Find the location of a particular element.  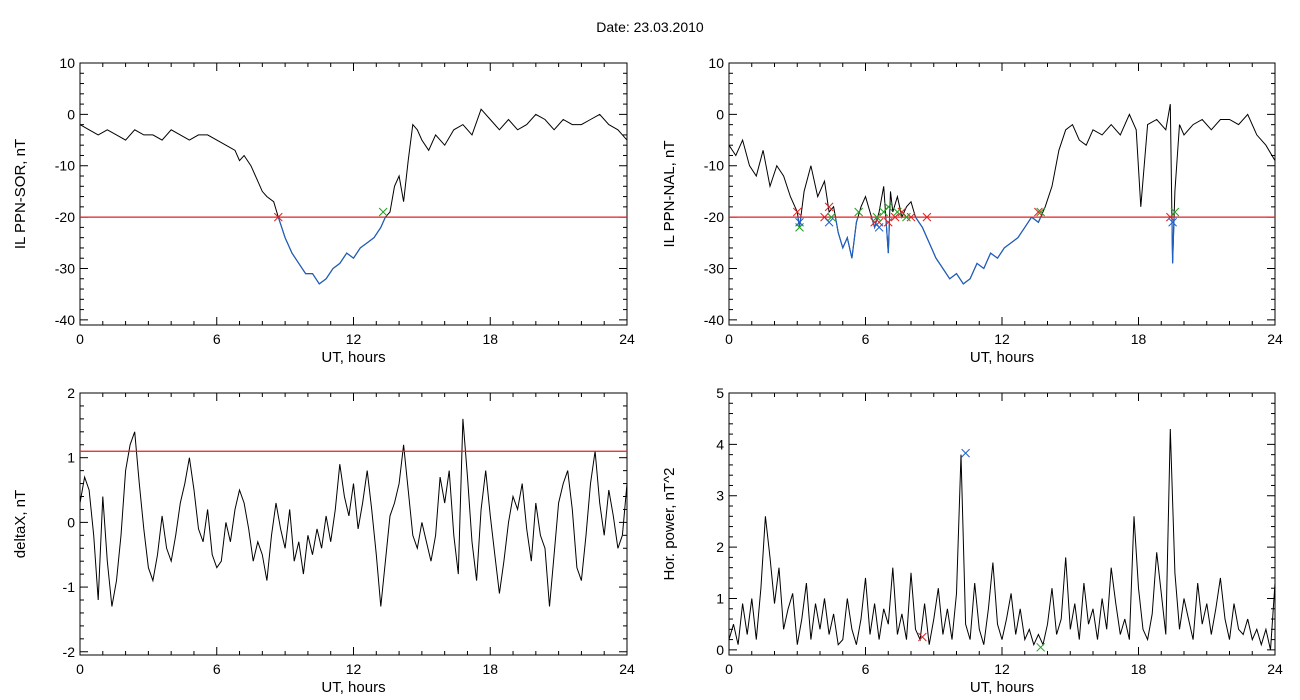

y-tick-label: -40 is located at coordinates (65, 320).